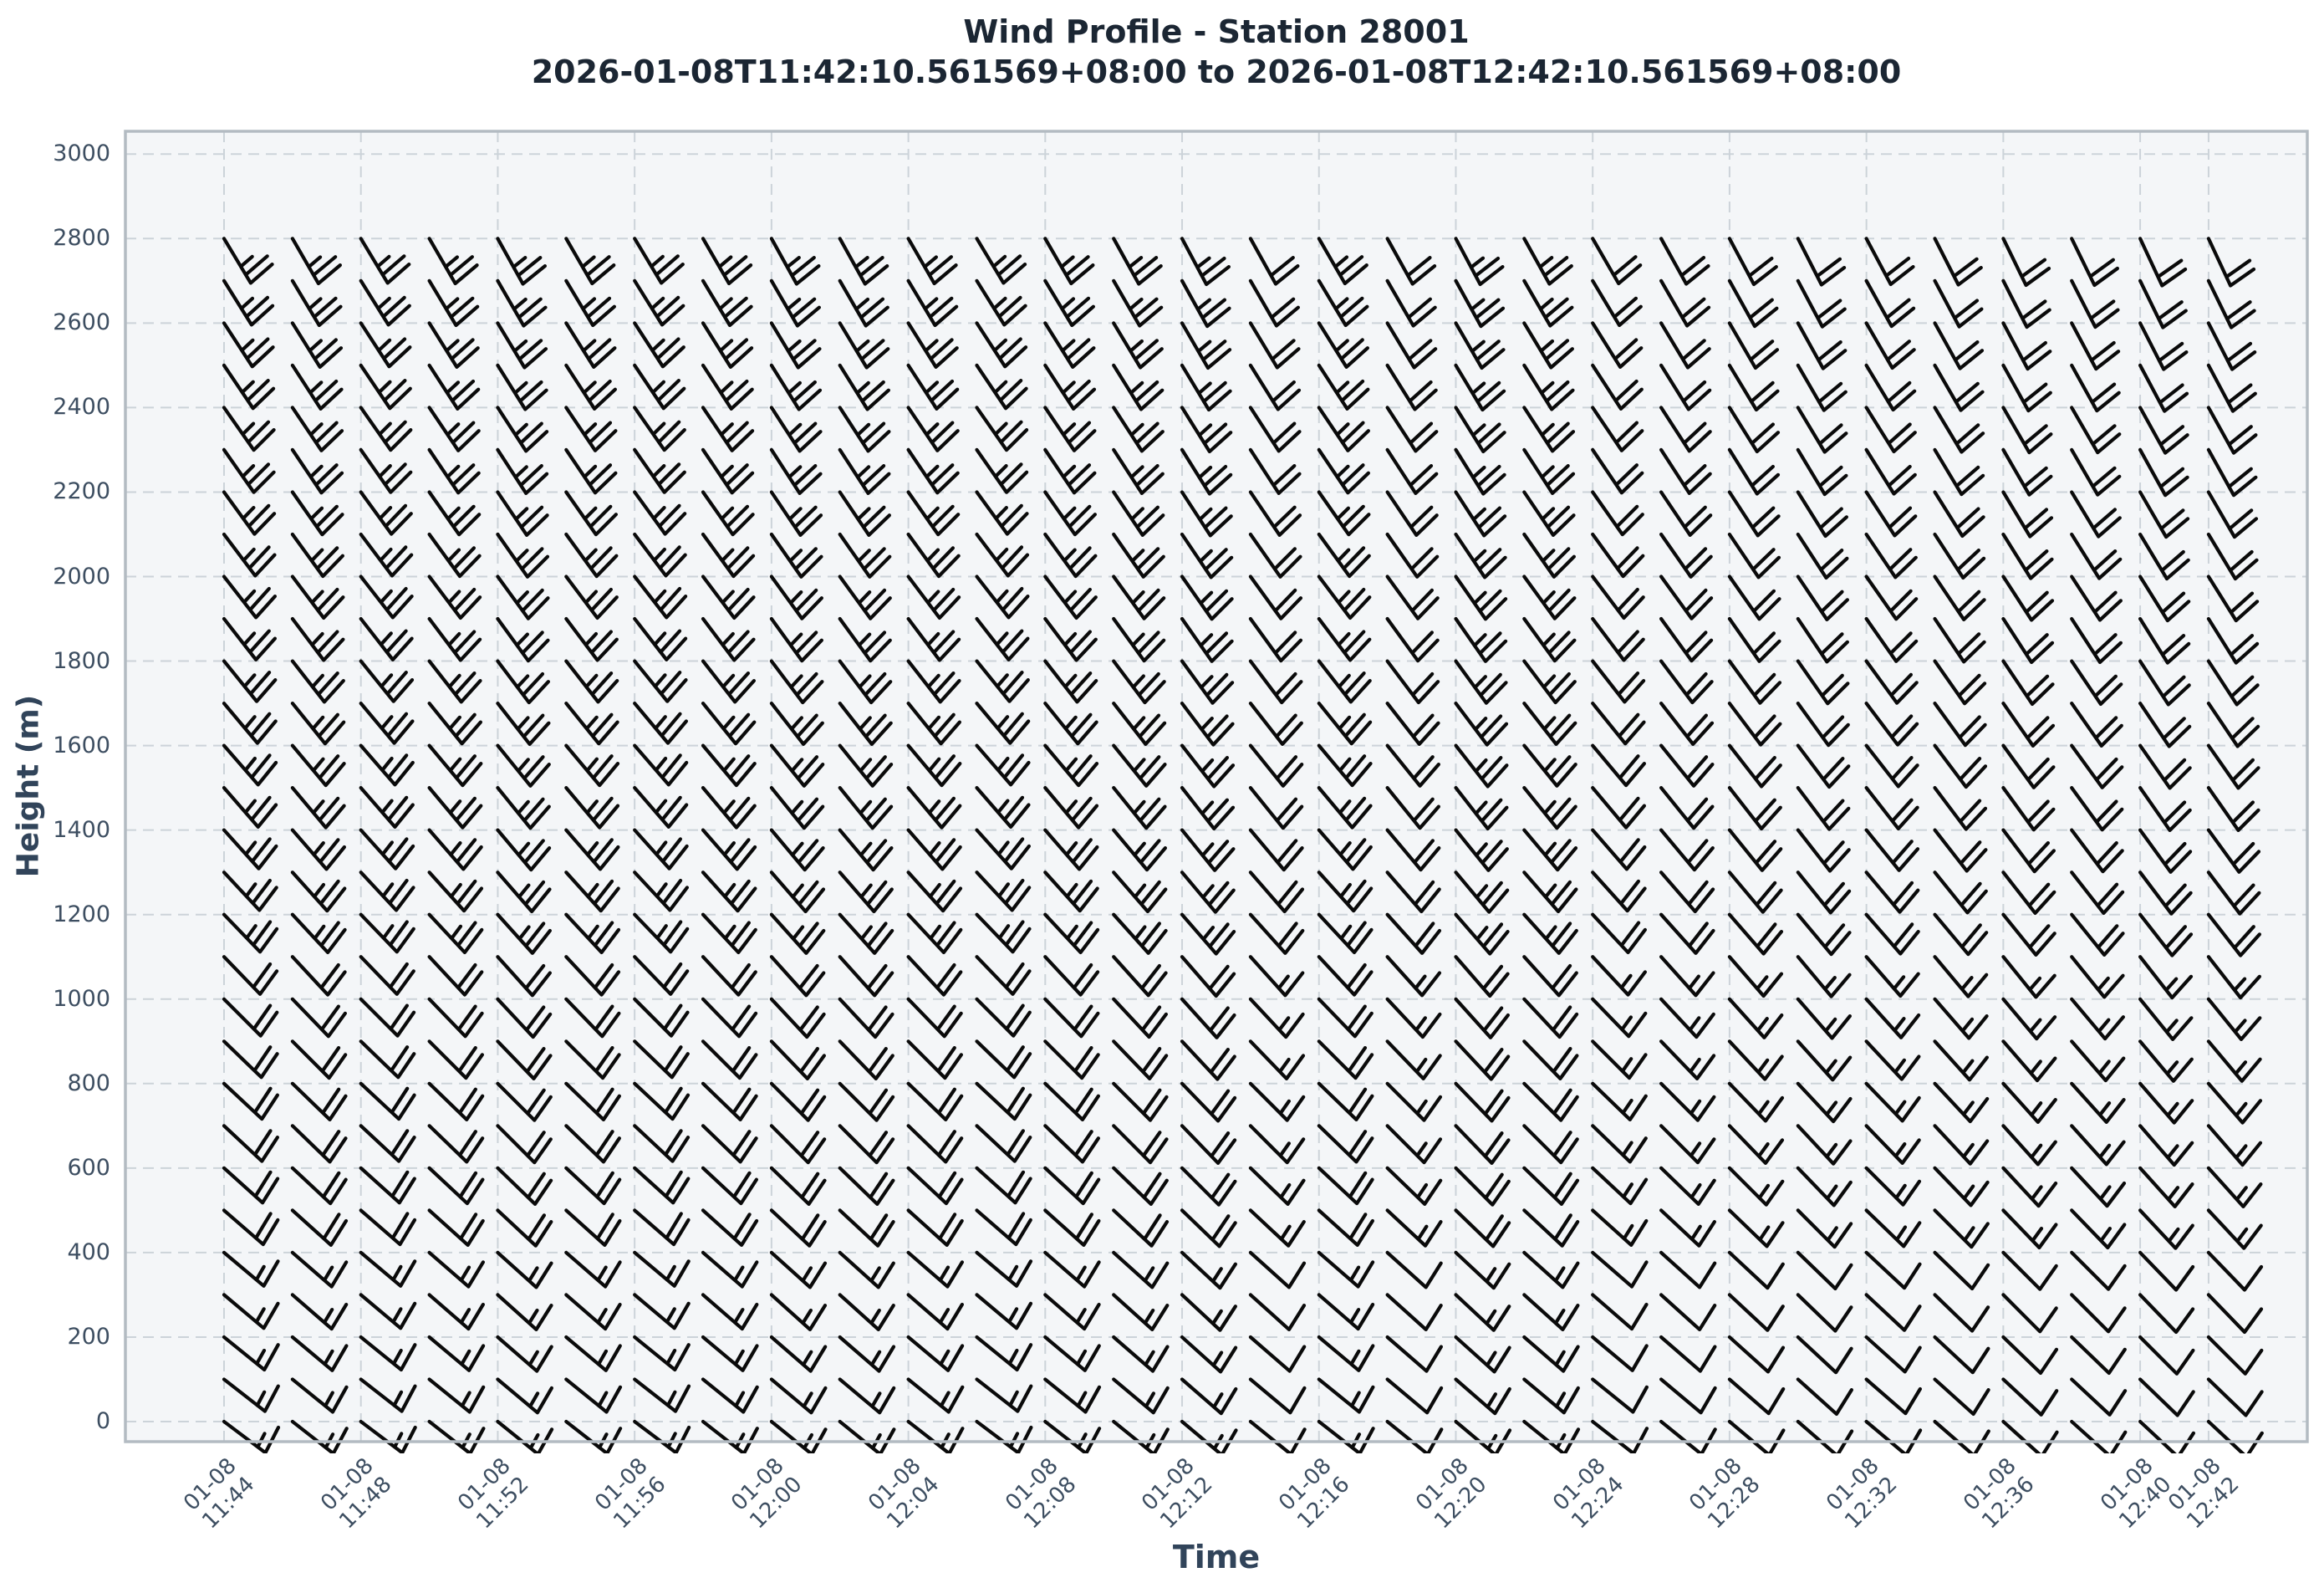 The width and height of the screenshot is (2324, 1593). Describe the element at coordinates (28, 786) in the screenshot. I see `y-axis-label: Height (m)` at that location.